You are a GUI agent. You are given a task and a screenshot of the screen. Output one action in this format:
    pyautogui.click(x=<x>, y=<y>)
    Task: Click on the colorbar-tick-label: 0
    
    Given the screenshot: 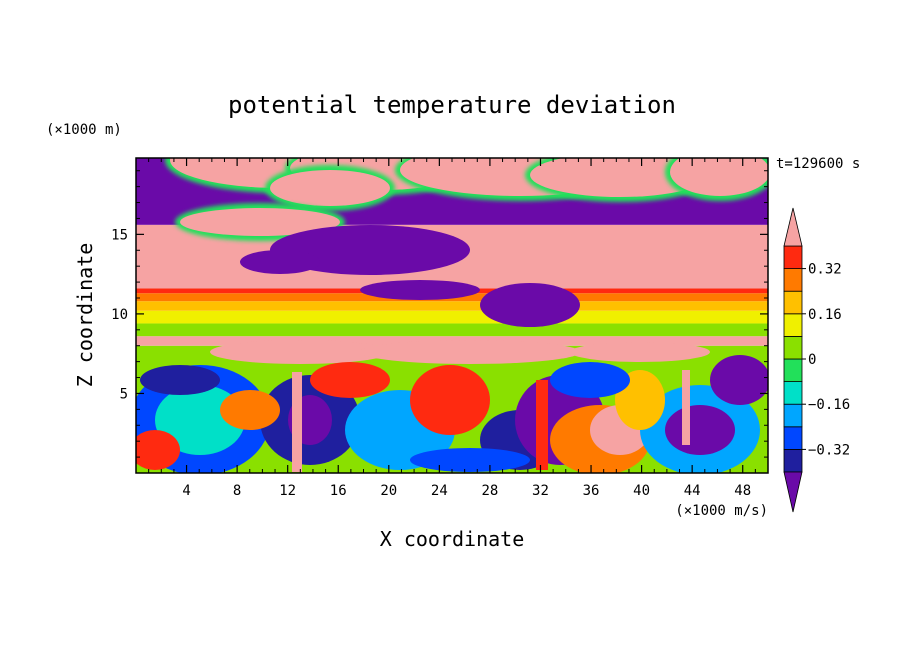 What is the action you would take?
    pyautogui.click(x=812, y=360)
    